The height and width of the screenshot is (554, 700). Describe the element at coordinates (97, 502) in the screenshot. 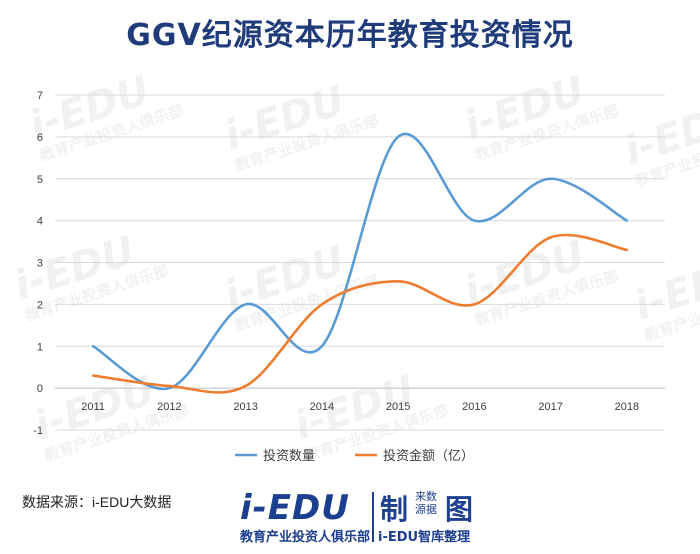

I see `data-source-note: 数据来源：i-EDU大数据` at that location.